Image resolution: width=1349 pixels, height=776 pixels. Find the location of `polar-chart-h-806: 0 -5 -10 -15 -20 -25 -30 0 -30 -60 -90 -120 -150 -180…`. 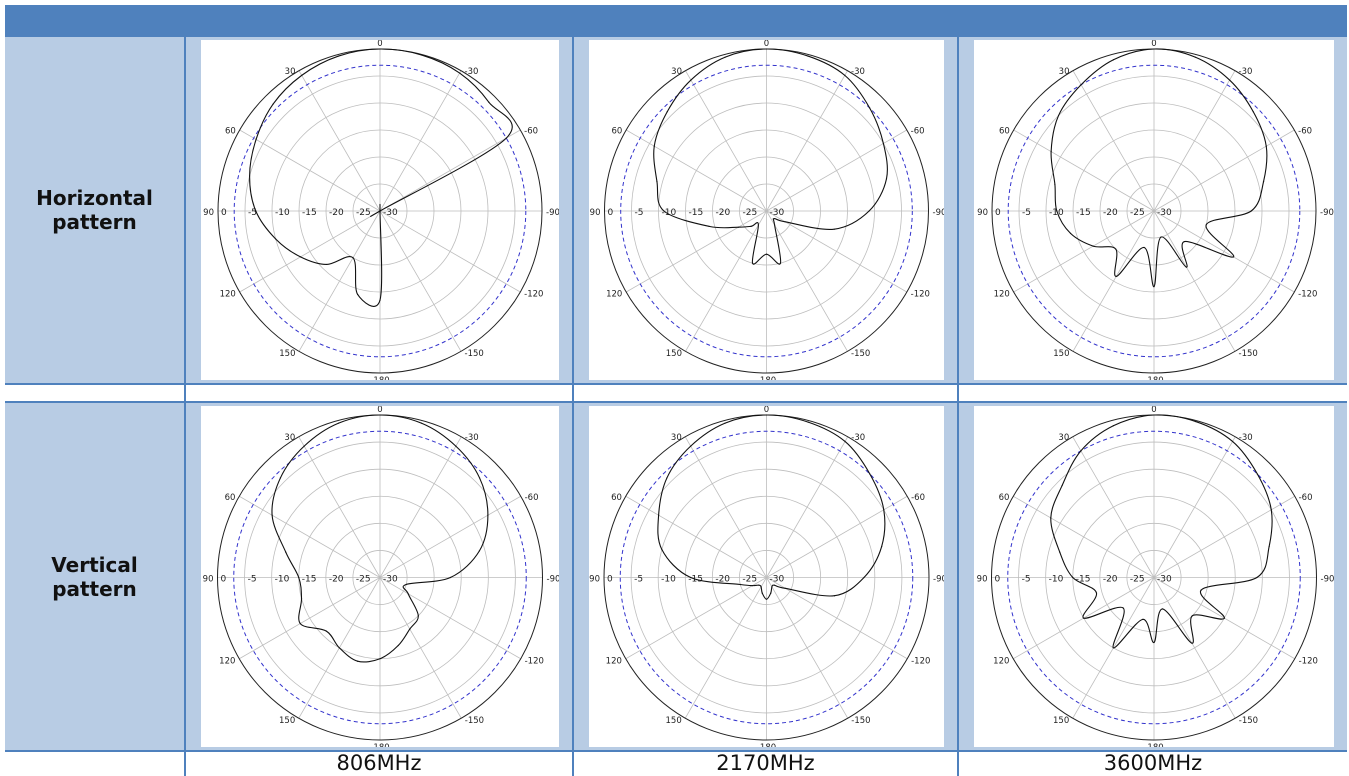

polar-chart-h-806: 0 -5 -10 -15 -20 -25 -30 0 -30 -60 -90 -120 -150 -180… is located at coordinates (380, 210).